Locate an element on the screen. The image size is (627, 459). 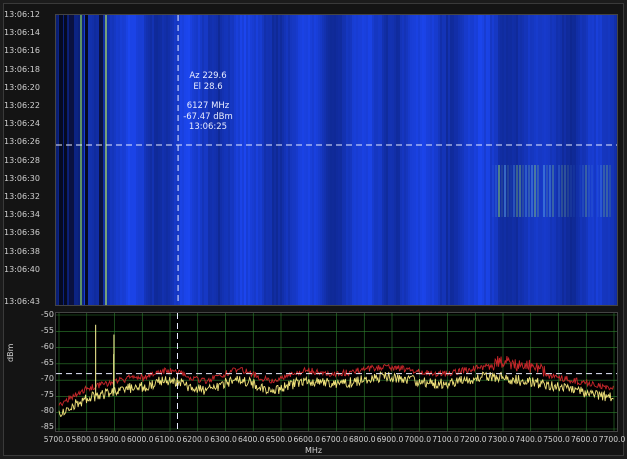
spectrum-y-tick-label: -75 is located at coordinates (47, 394).